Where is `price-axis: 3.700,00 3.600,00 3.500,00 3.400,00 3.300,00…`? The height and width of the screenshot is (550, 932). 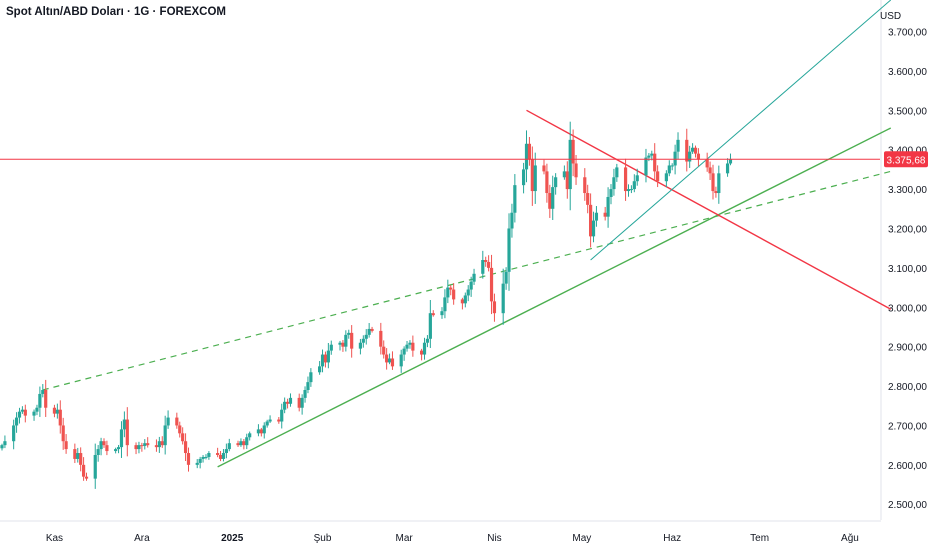
price-axis: 3.700,00 3.600,00 3.500,00 3.400,00 3.300,00… is located at coordinates (907, 270).